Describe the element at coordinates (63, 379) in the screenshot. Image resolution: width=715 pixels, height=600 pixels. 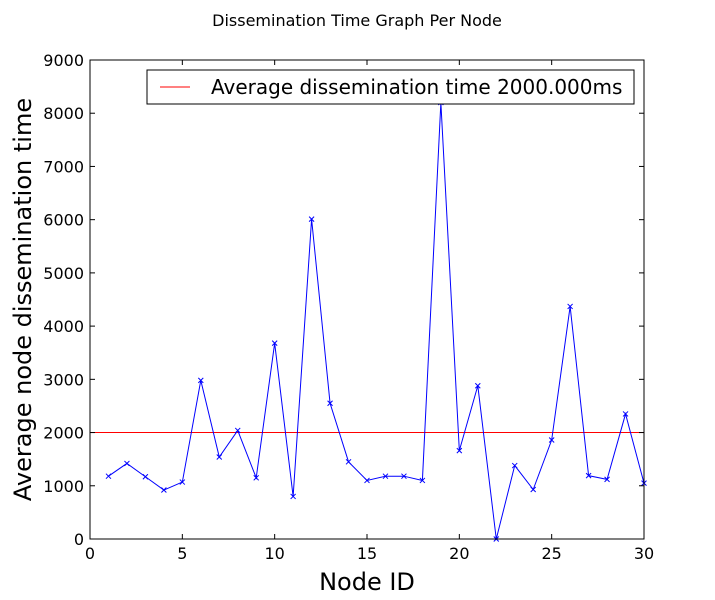
I see `y-tick-label: 3000` at that location.